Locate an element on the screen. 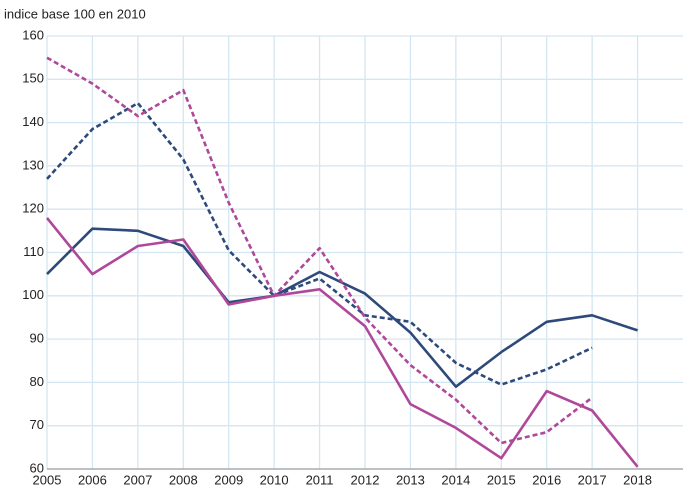 Image resolution: width=693 pixels, height=488 pixels. x-tick-label: 2012 is located at coordinates (365, 479).